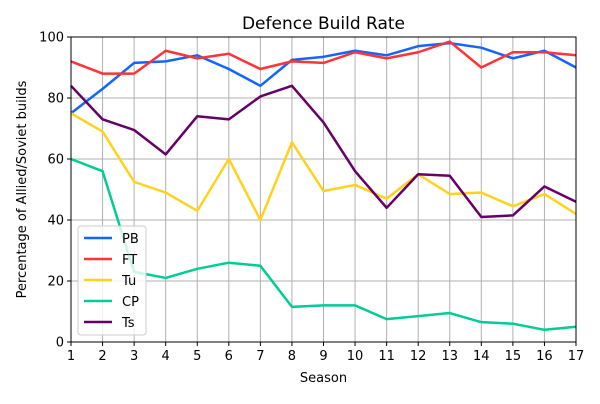 The width and height of the screenshot is (600, 404). What do you see at coordinates (386, 356) in the screenshot?
I see `x-tick-label: 11` at bounding box center [386, 356].